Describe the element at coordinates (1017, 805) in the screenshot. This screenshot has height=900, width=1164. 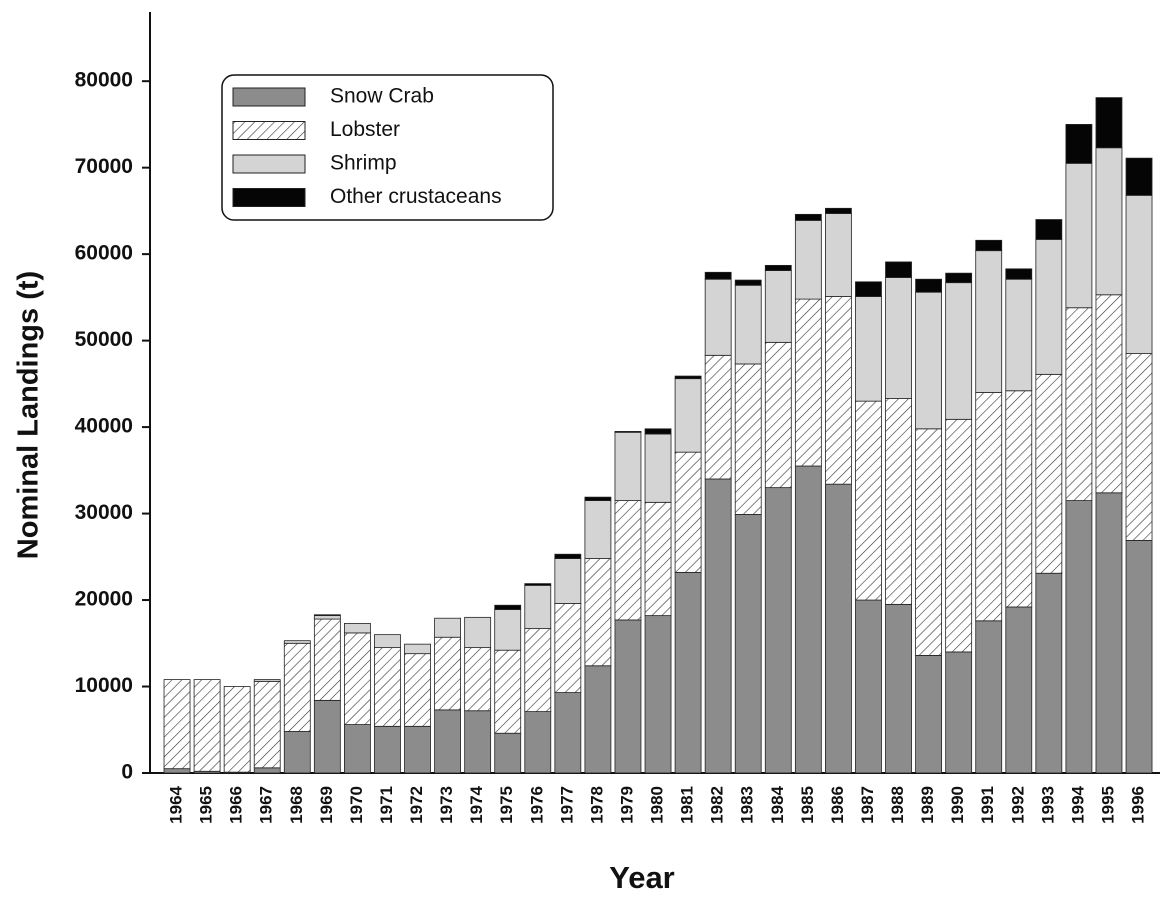
I see `x-tick-label: 1992` at that location.